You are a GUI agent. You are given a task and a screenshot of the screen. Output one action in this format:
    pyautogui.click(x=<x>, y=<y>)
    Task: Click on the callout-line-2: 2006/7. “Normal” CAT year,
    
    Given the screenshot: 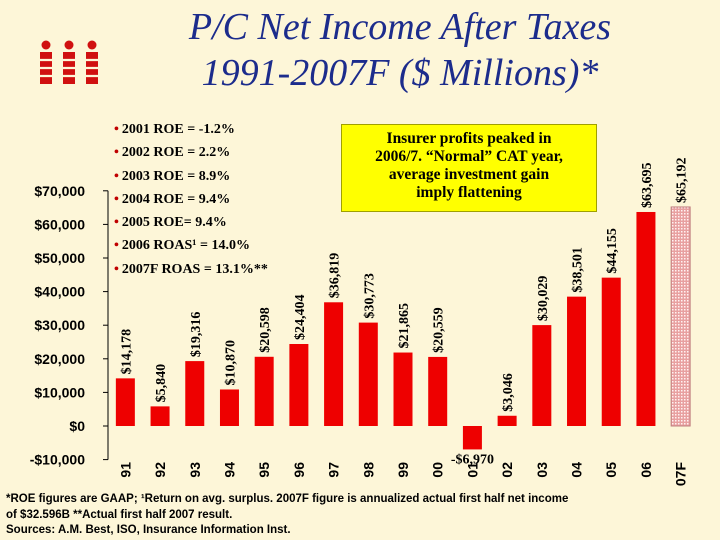 What is the action you would take?
    pyautogui.click(x=469, y=156)
    